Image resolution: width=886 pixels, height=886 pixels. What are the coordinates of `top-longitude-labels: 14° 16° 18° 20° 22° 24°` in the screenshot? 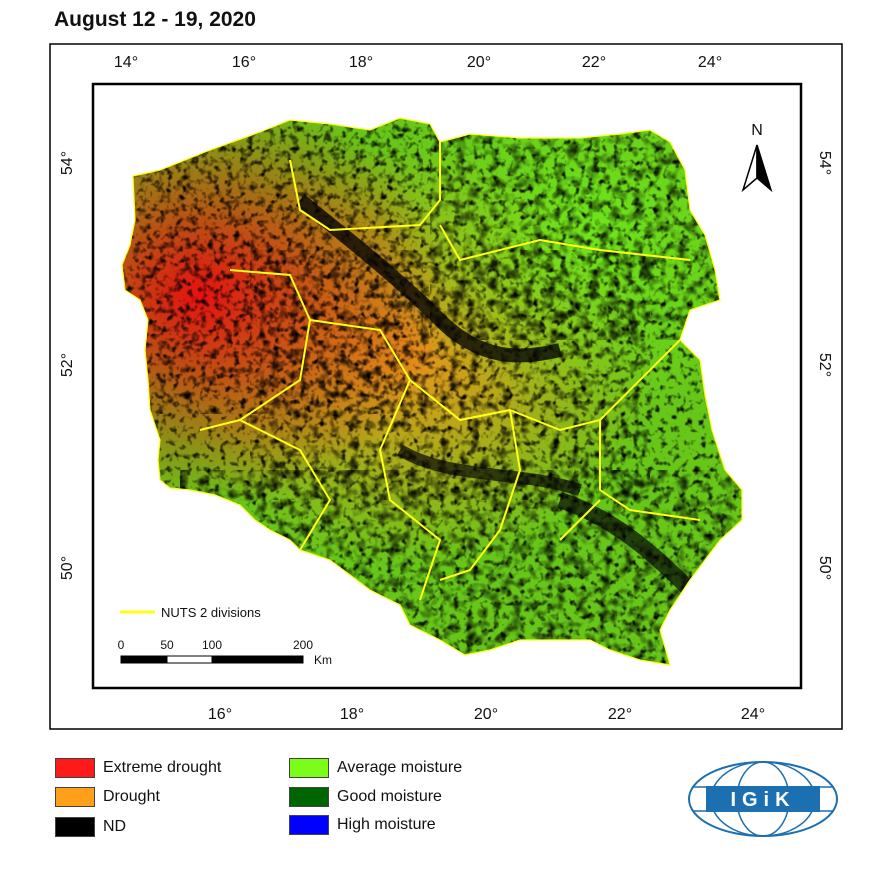 It's located at (418, 62).